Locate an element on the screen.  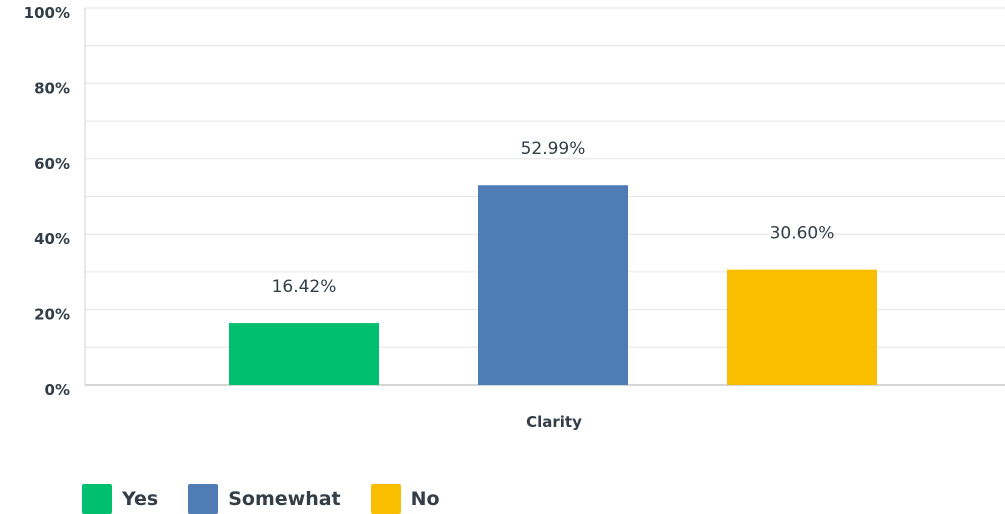
legend-label-no: No is located at coordinates (425, 499).